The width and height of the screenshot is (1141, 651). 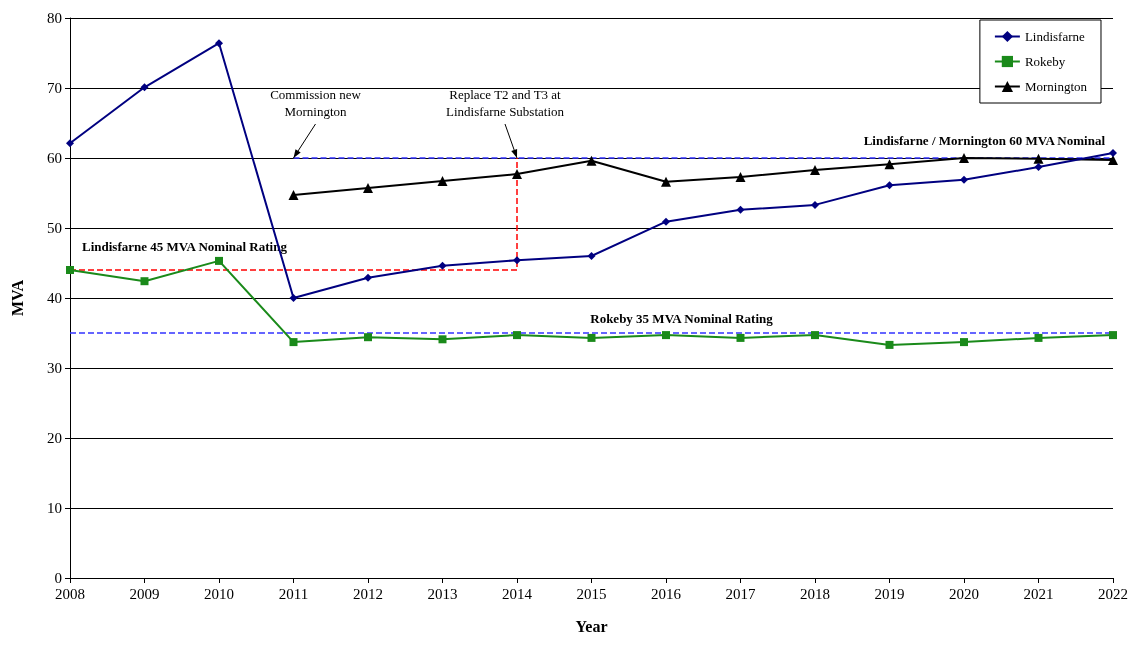 What do you see at coordinates (54, 88) in the screenshot?
I see `y-tick-label: 70` at bounding box center [54, 88].